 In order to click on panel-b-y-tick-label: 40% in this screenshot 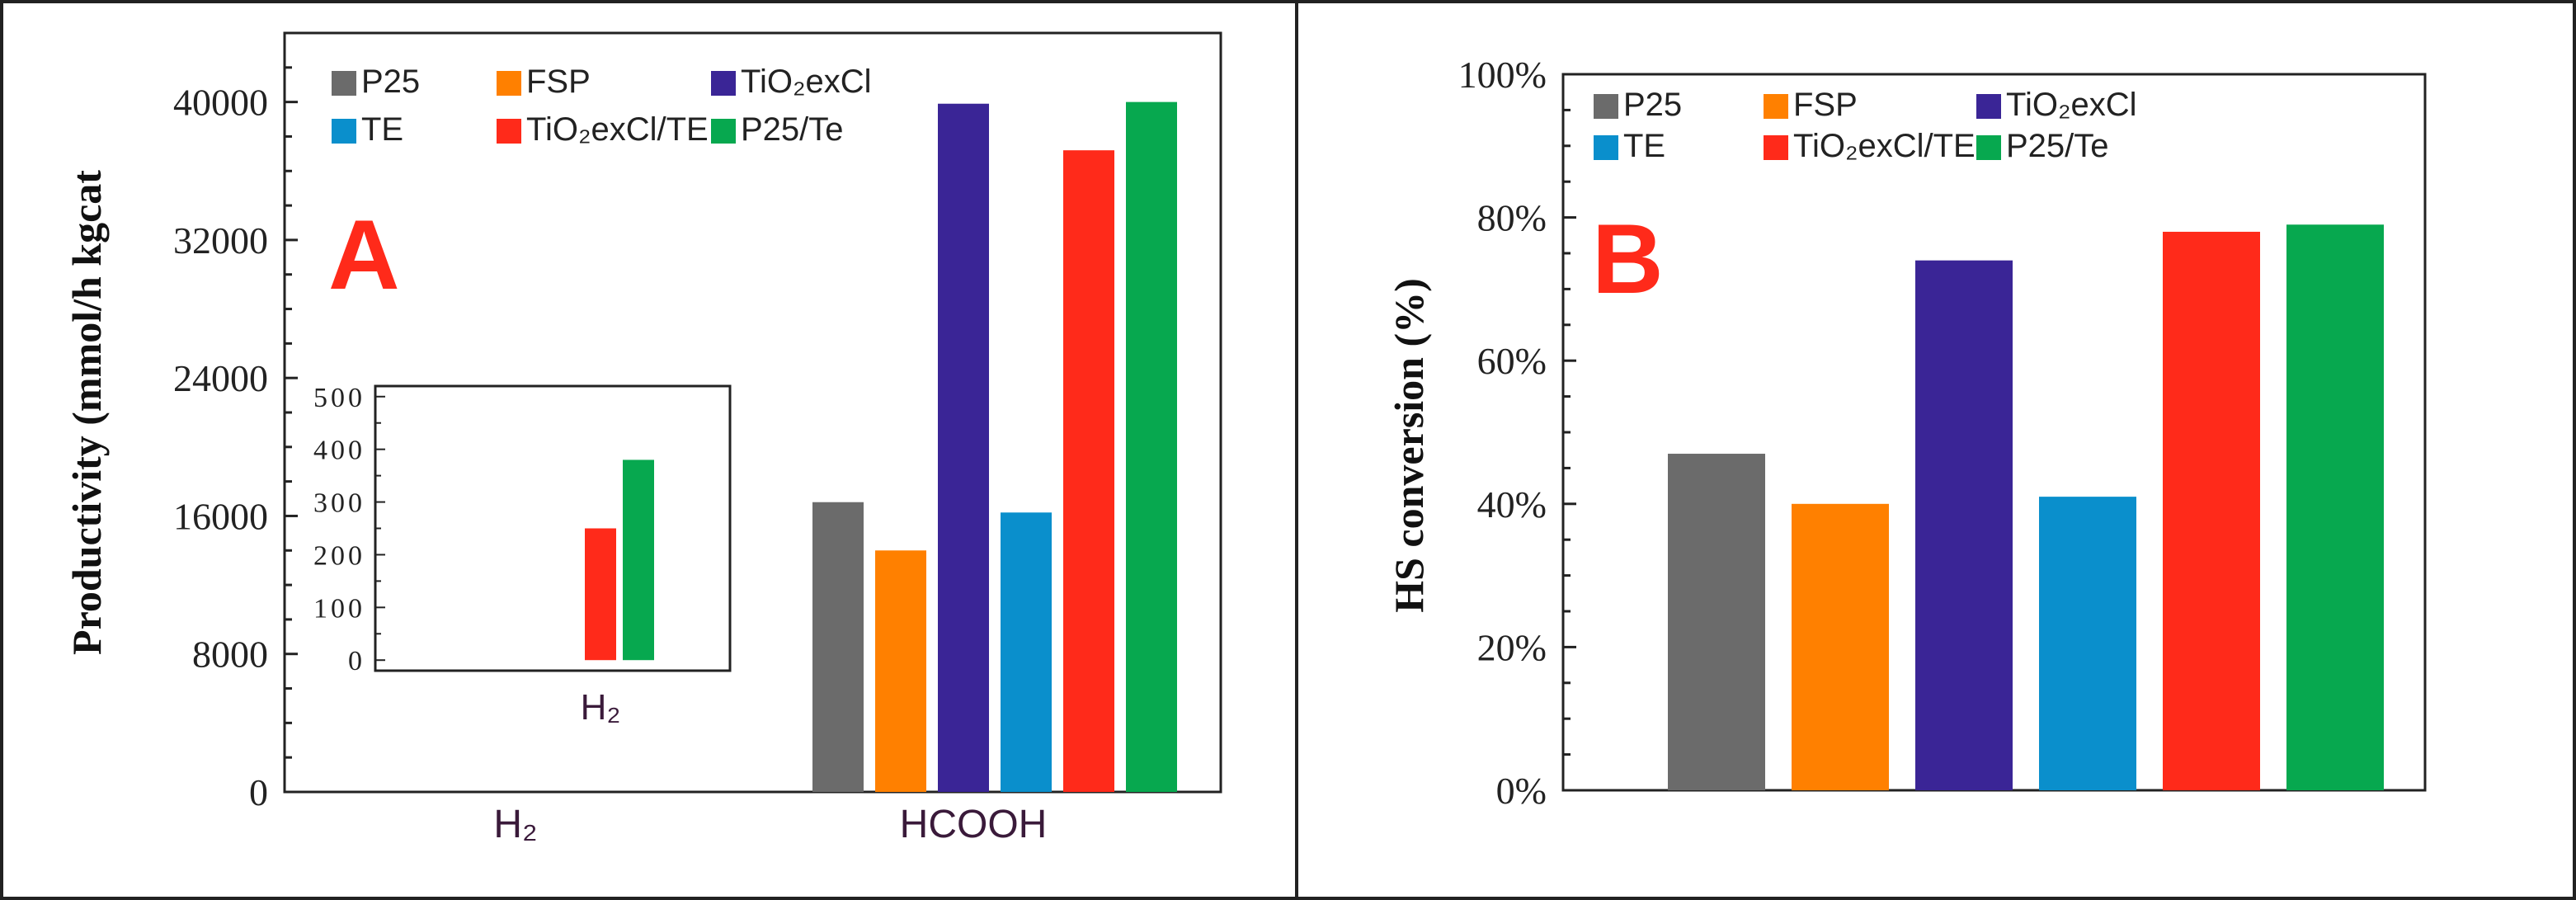, I will do `click(1512, 504)`.